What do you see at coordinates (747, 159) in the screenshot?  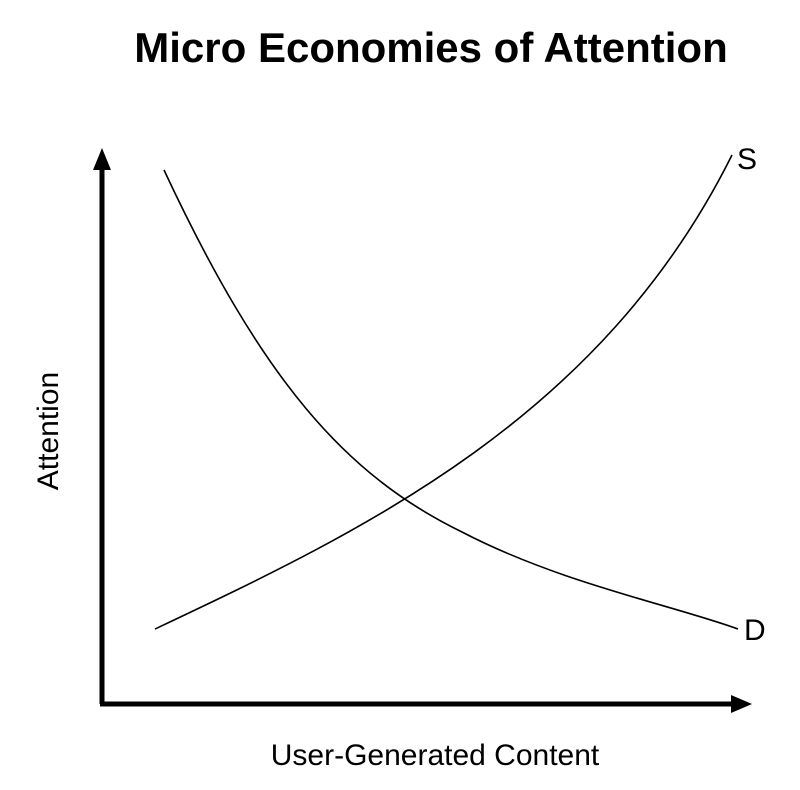 I see `supply-curve-label: S` at bounding box center [747, 159].